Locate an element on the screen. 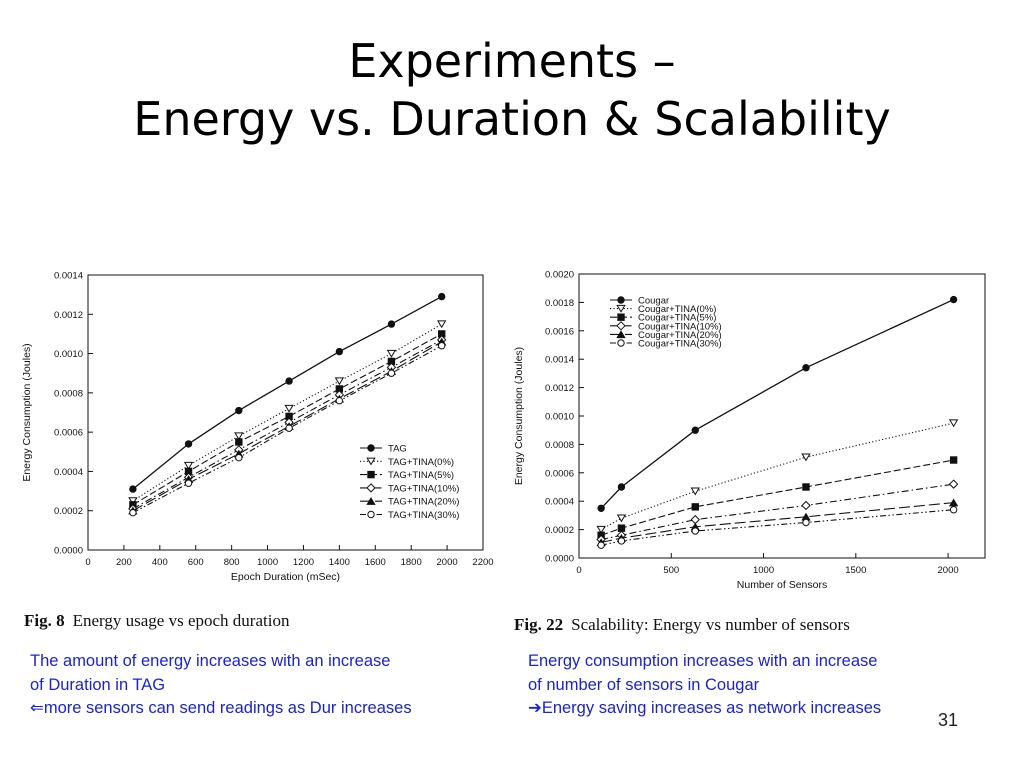 The width and height of the screenshot is (1024, 768). title-line-2: Energy vs. Duration & Scalability is located at coordinates (512, 119).